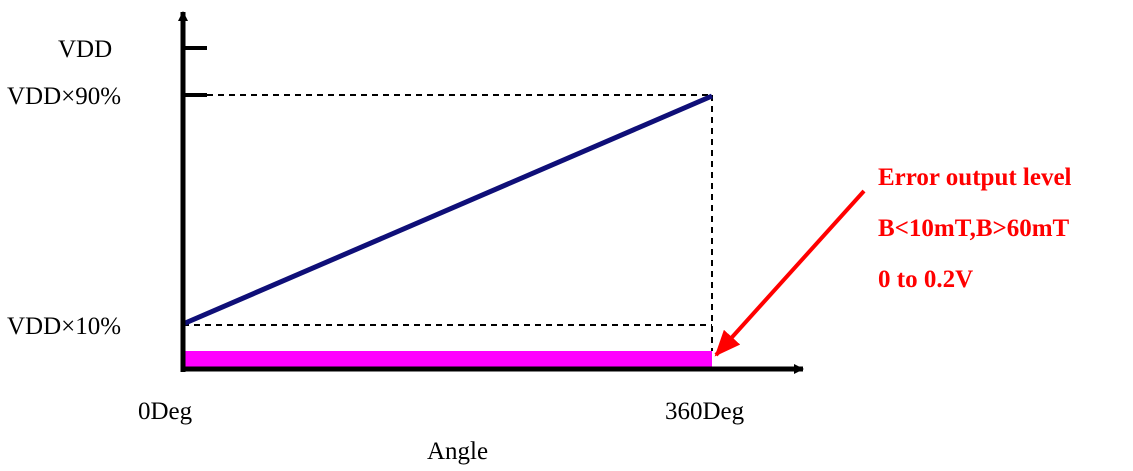  I want to click on error-output-band, so click(447, 359).